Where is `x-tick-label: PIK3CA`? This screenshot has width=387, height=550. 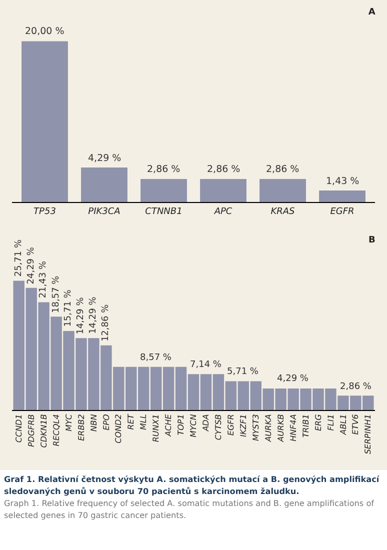
x-tick-label: PIK3CA is located at coordinates (104, 211).